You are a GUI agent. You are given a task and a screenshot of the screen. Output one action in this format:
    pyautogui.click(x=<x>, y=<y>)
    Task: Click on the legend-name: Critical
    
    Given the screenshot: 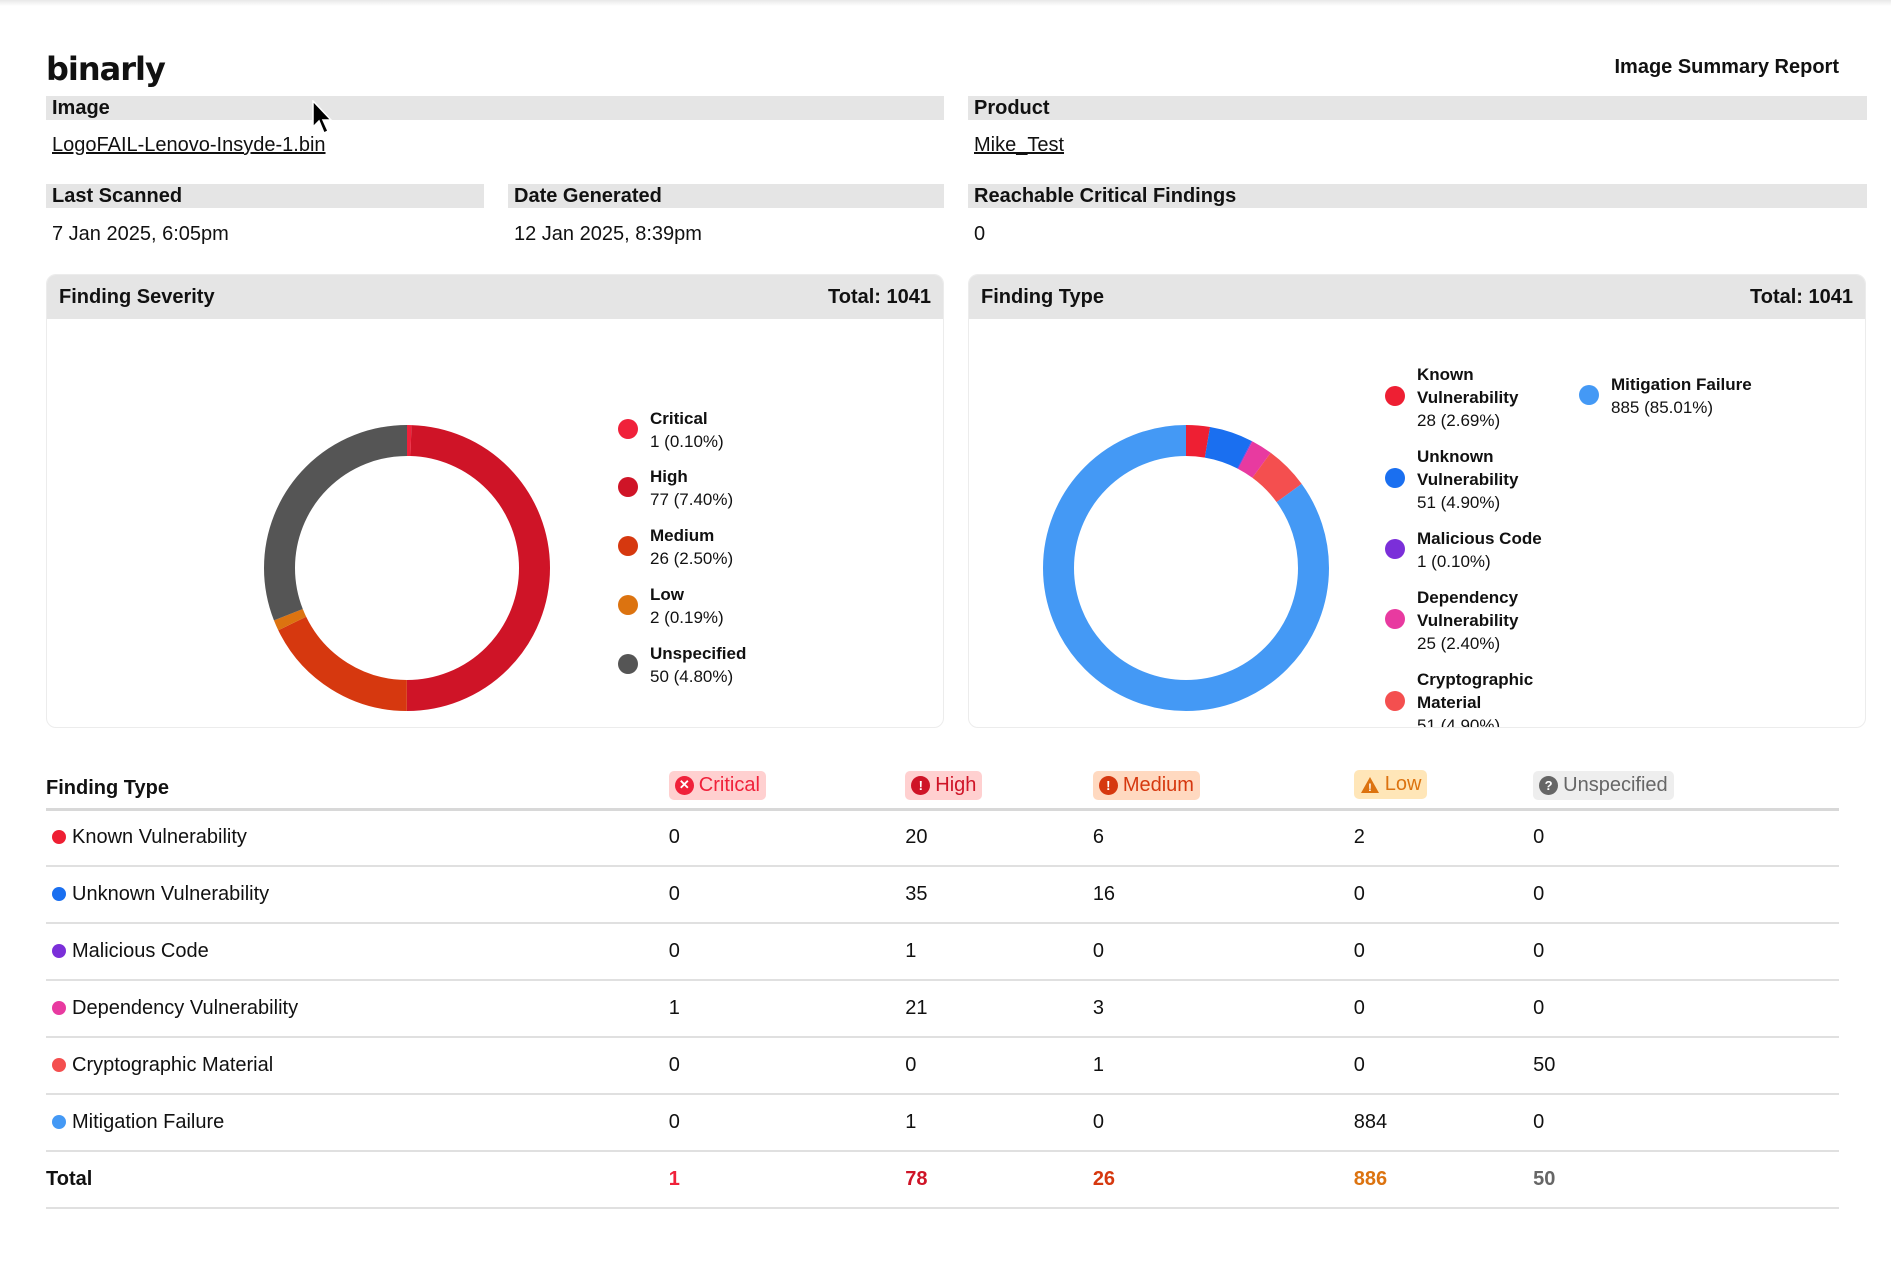 What is the action you would take?
    pyautogui.click(x=679, y=418)
    